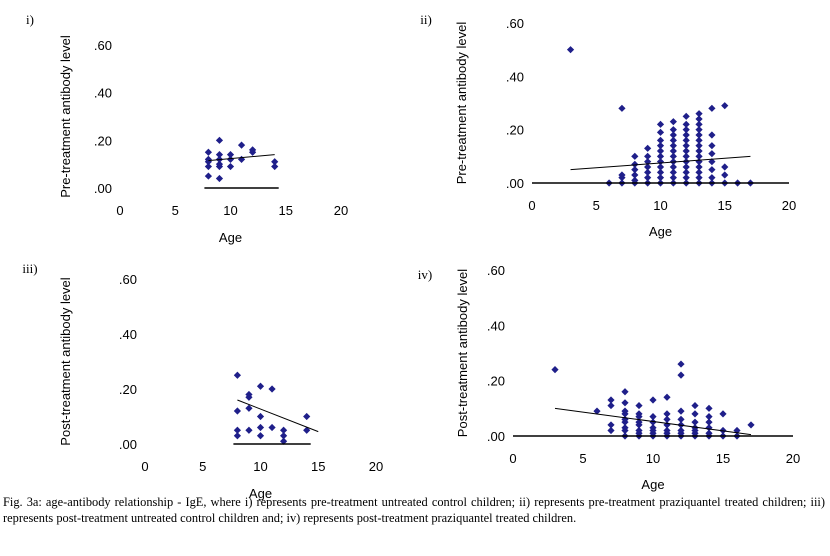 The height and width of the screenshot is (556, 830). Describe the element at coordinates (425, 274) in the screenshot. I see `panel-label: iv)` at that location.